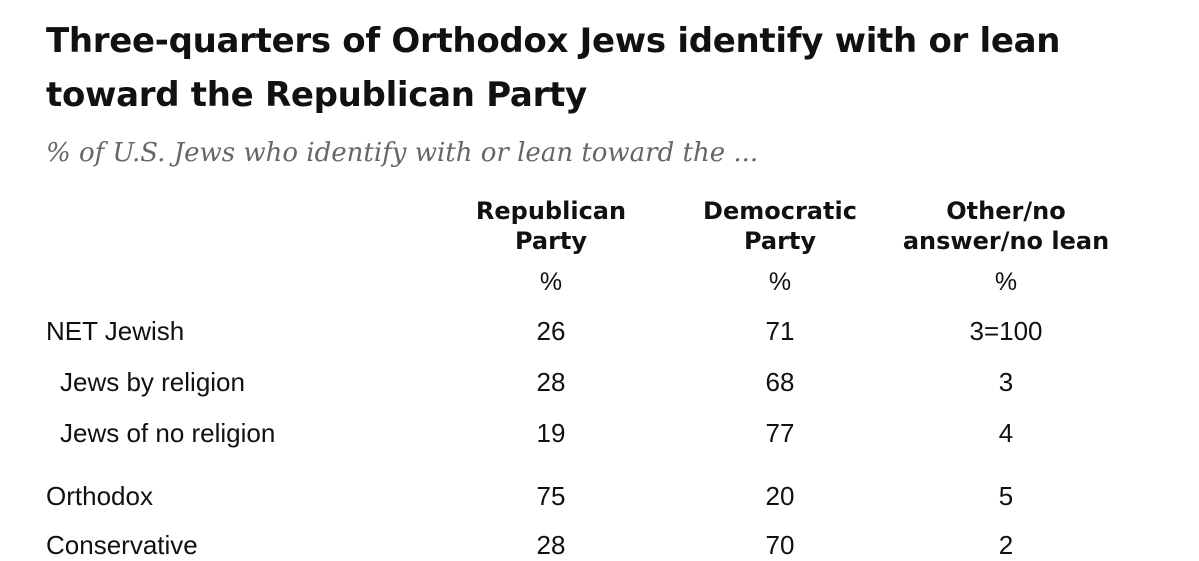 The height and width of the screenshot is (561, 1199). Describe the element at coordinates (1006, 331) in the screenshot. I see `table-cell: 3=100` at that location.